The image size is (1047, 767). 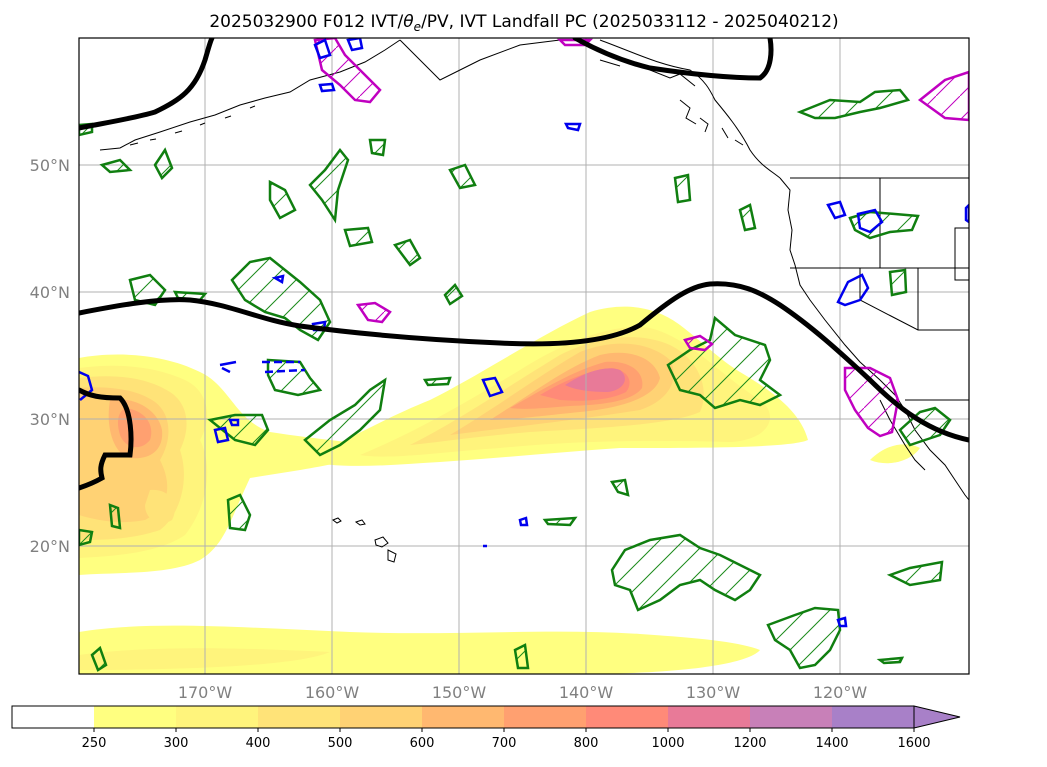 I want to click on colorbar-tick-label: 300, so click(x=176, y=743).